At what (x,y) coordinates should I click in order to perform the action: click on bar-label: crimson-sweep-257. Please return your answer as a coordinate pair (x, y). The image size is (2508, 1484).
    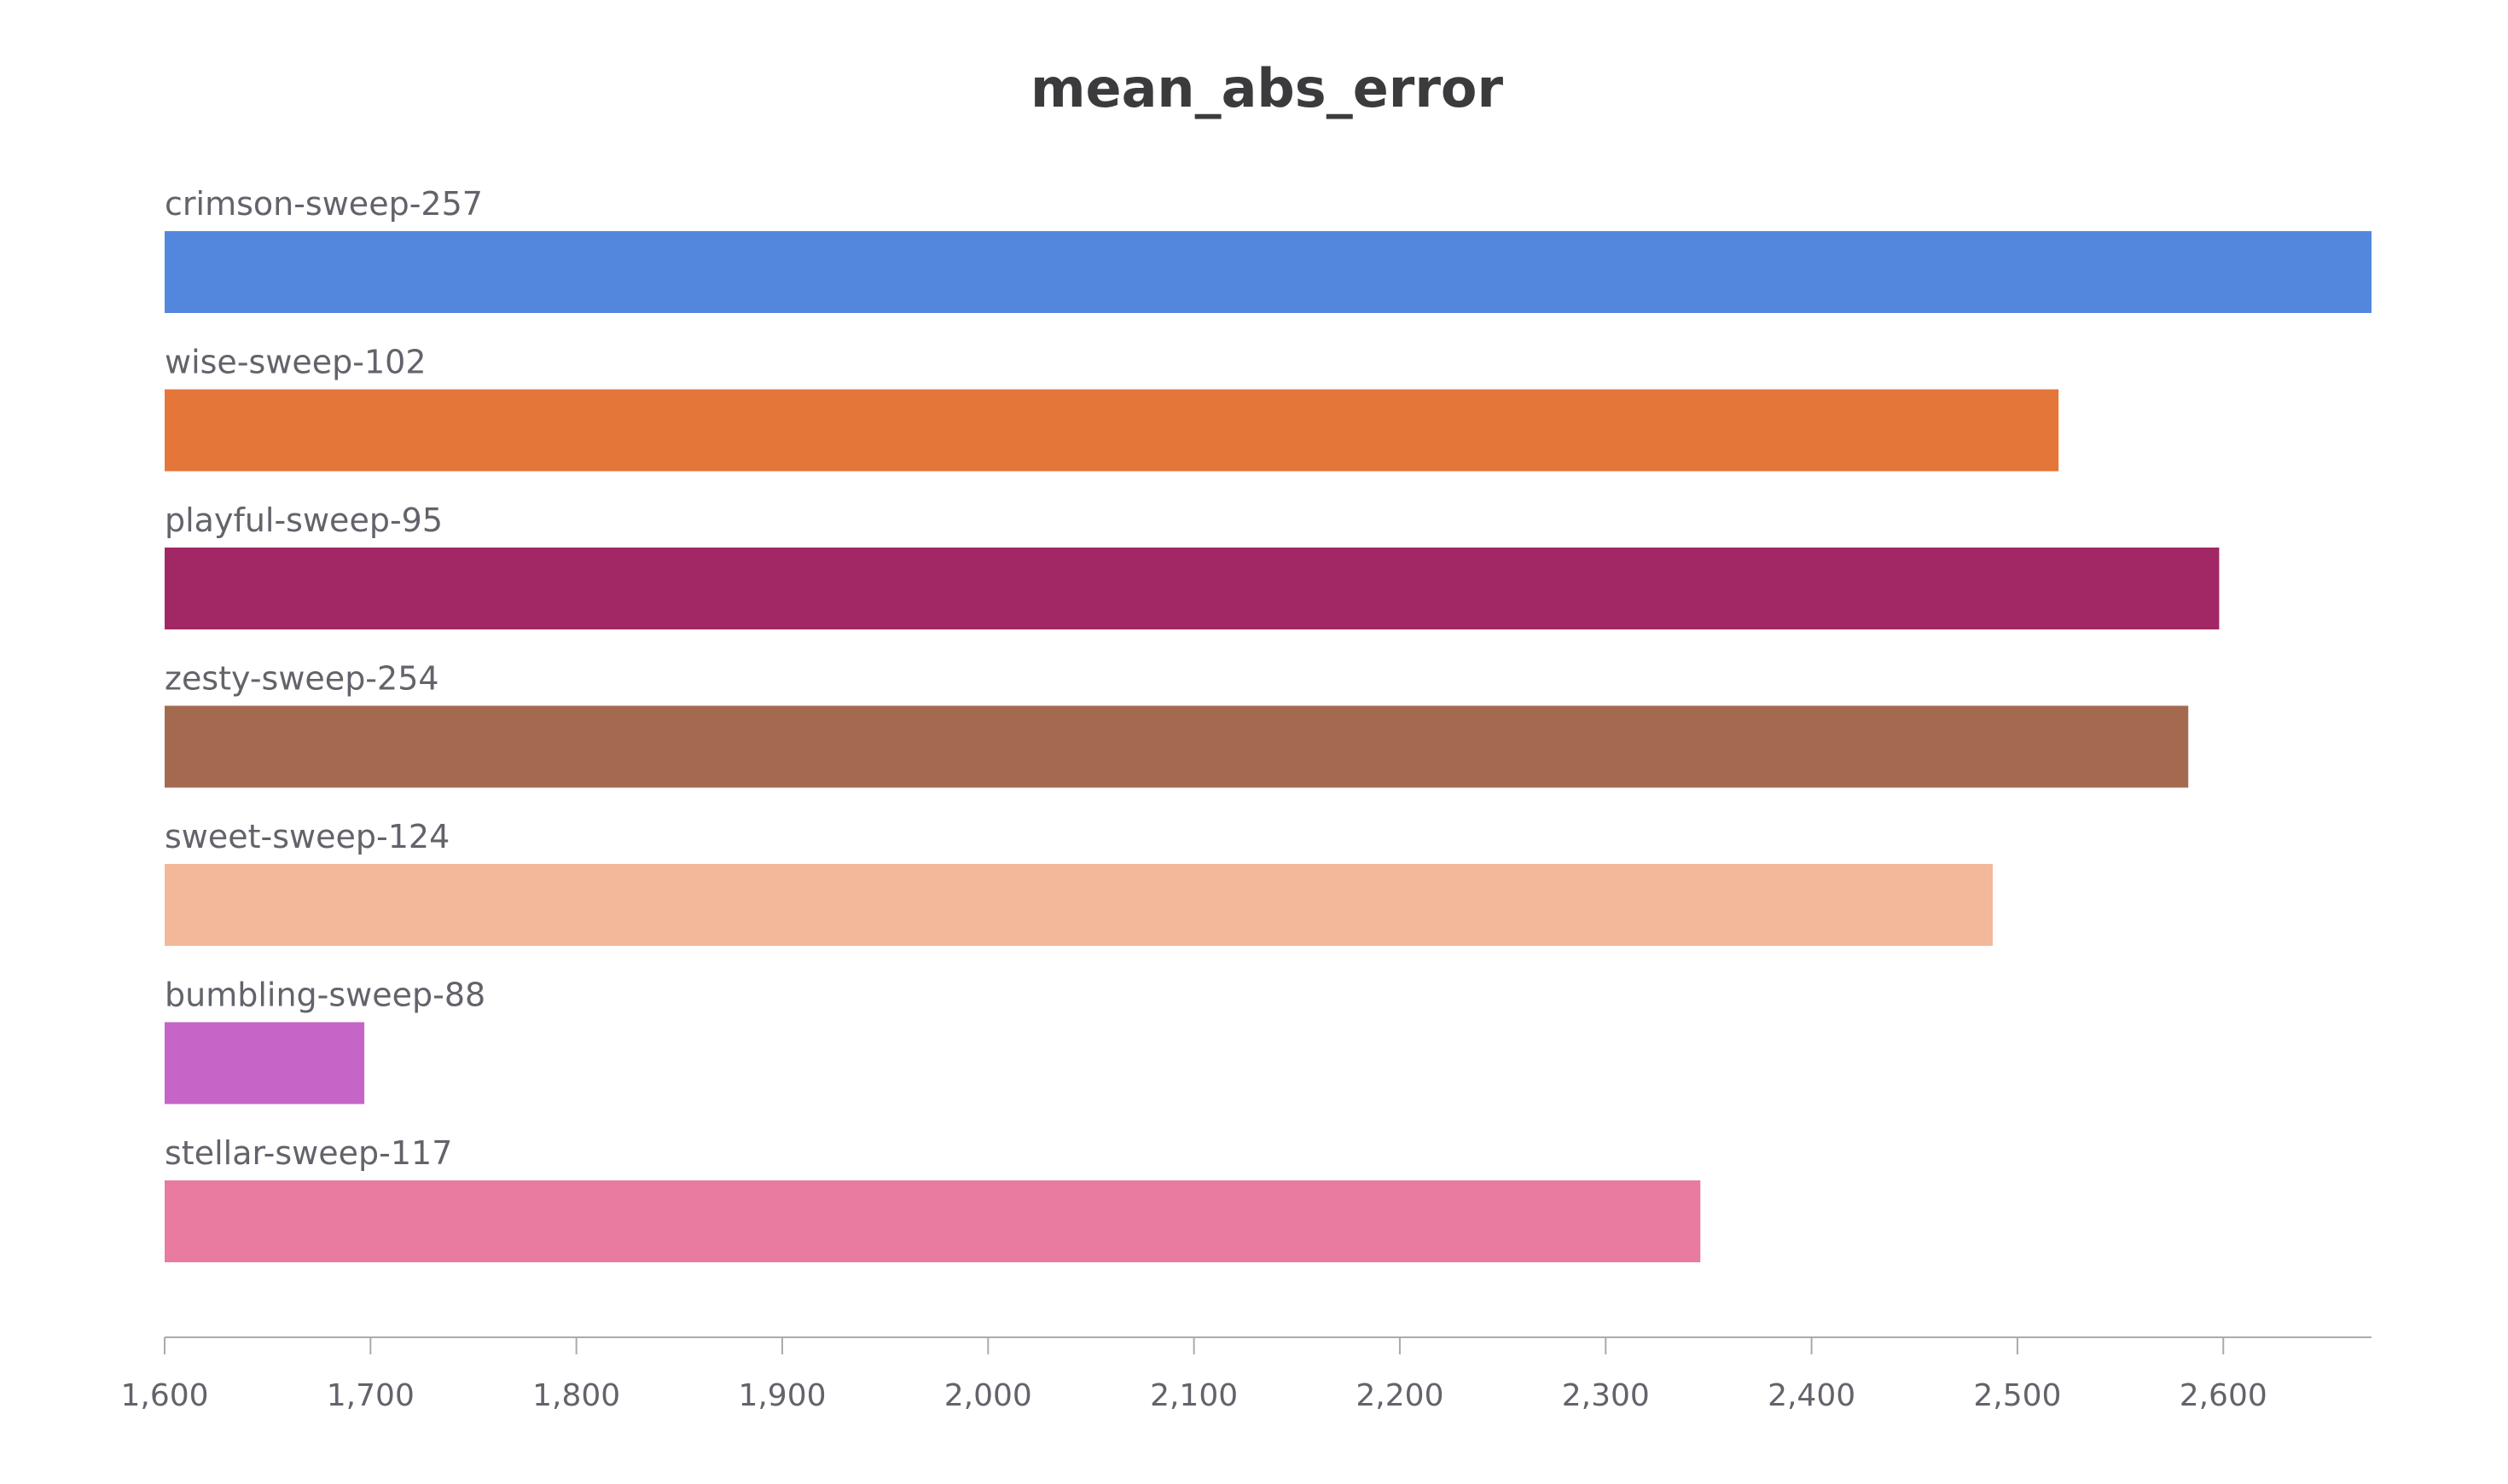
    Looking at the image, I should click on (324, 204).